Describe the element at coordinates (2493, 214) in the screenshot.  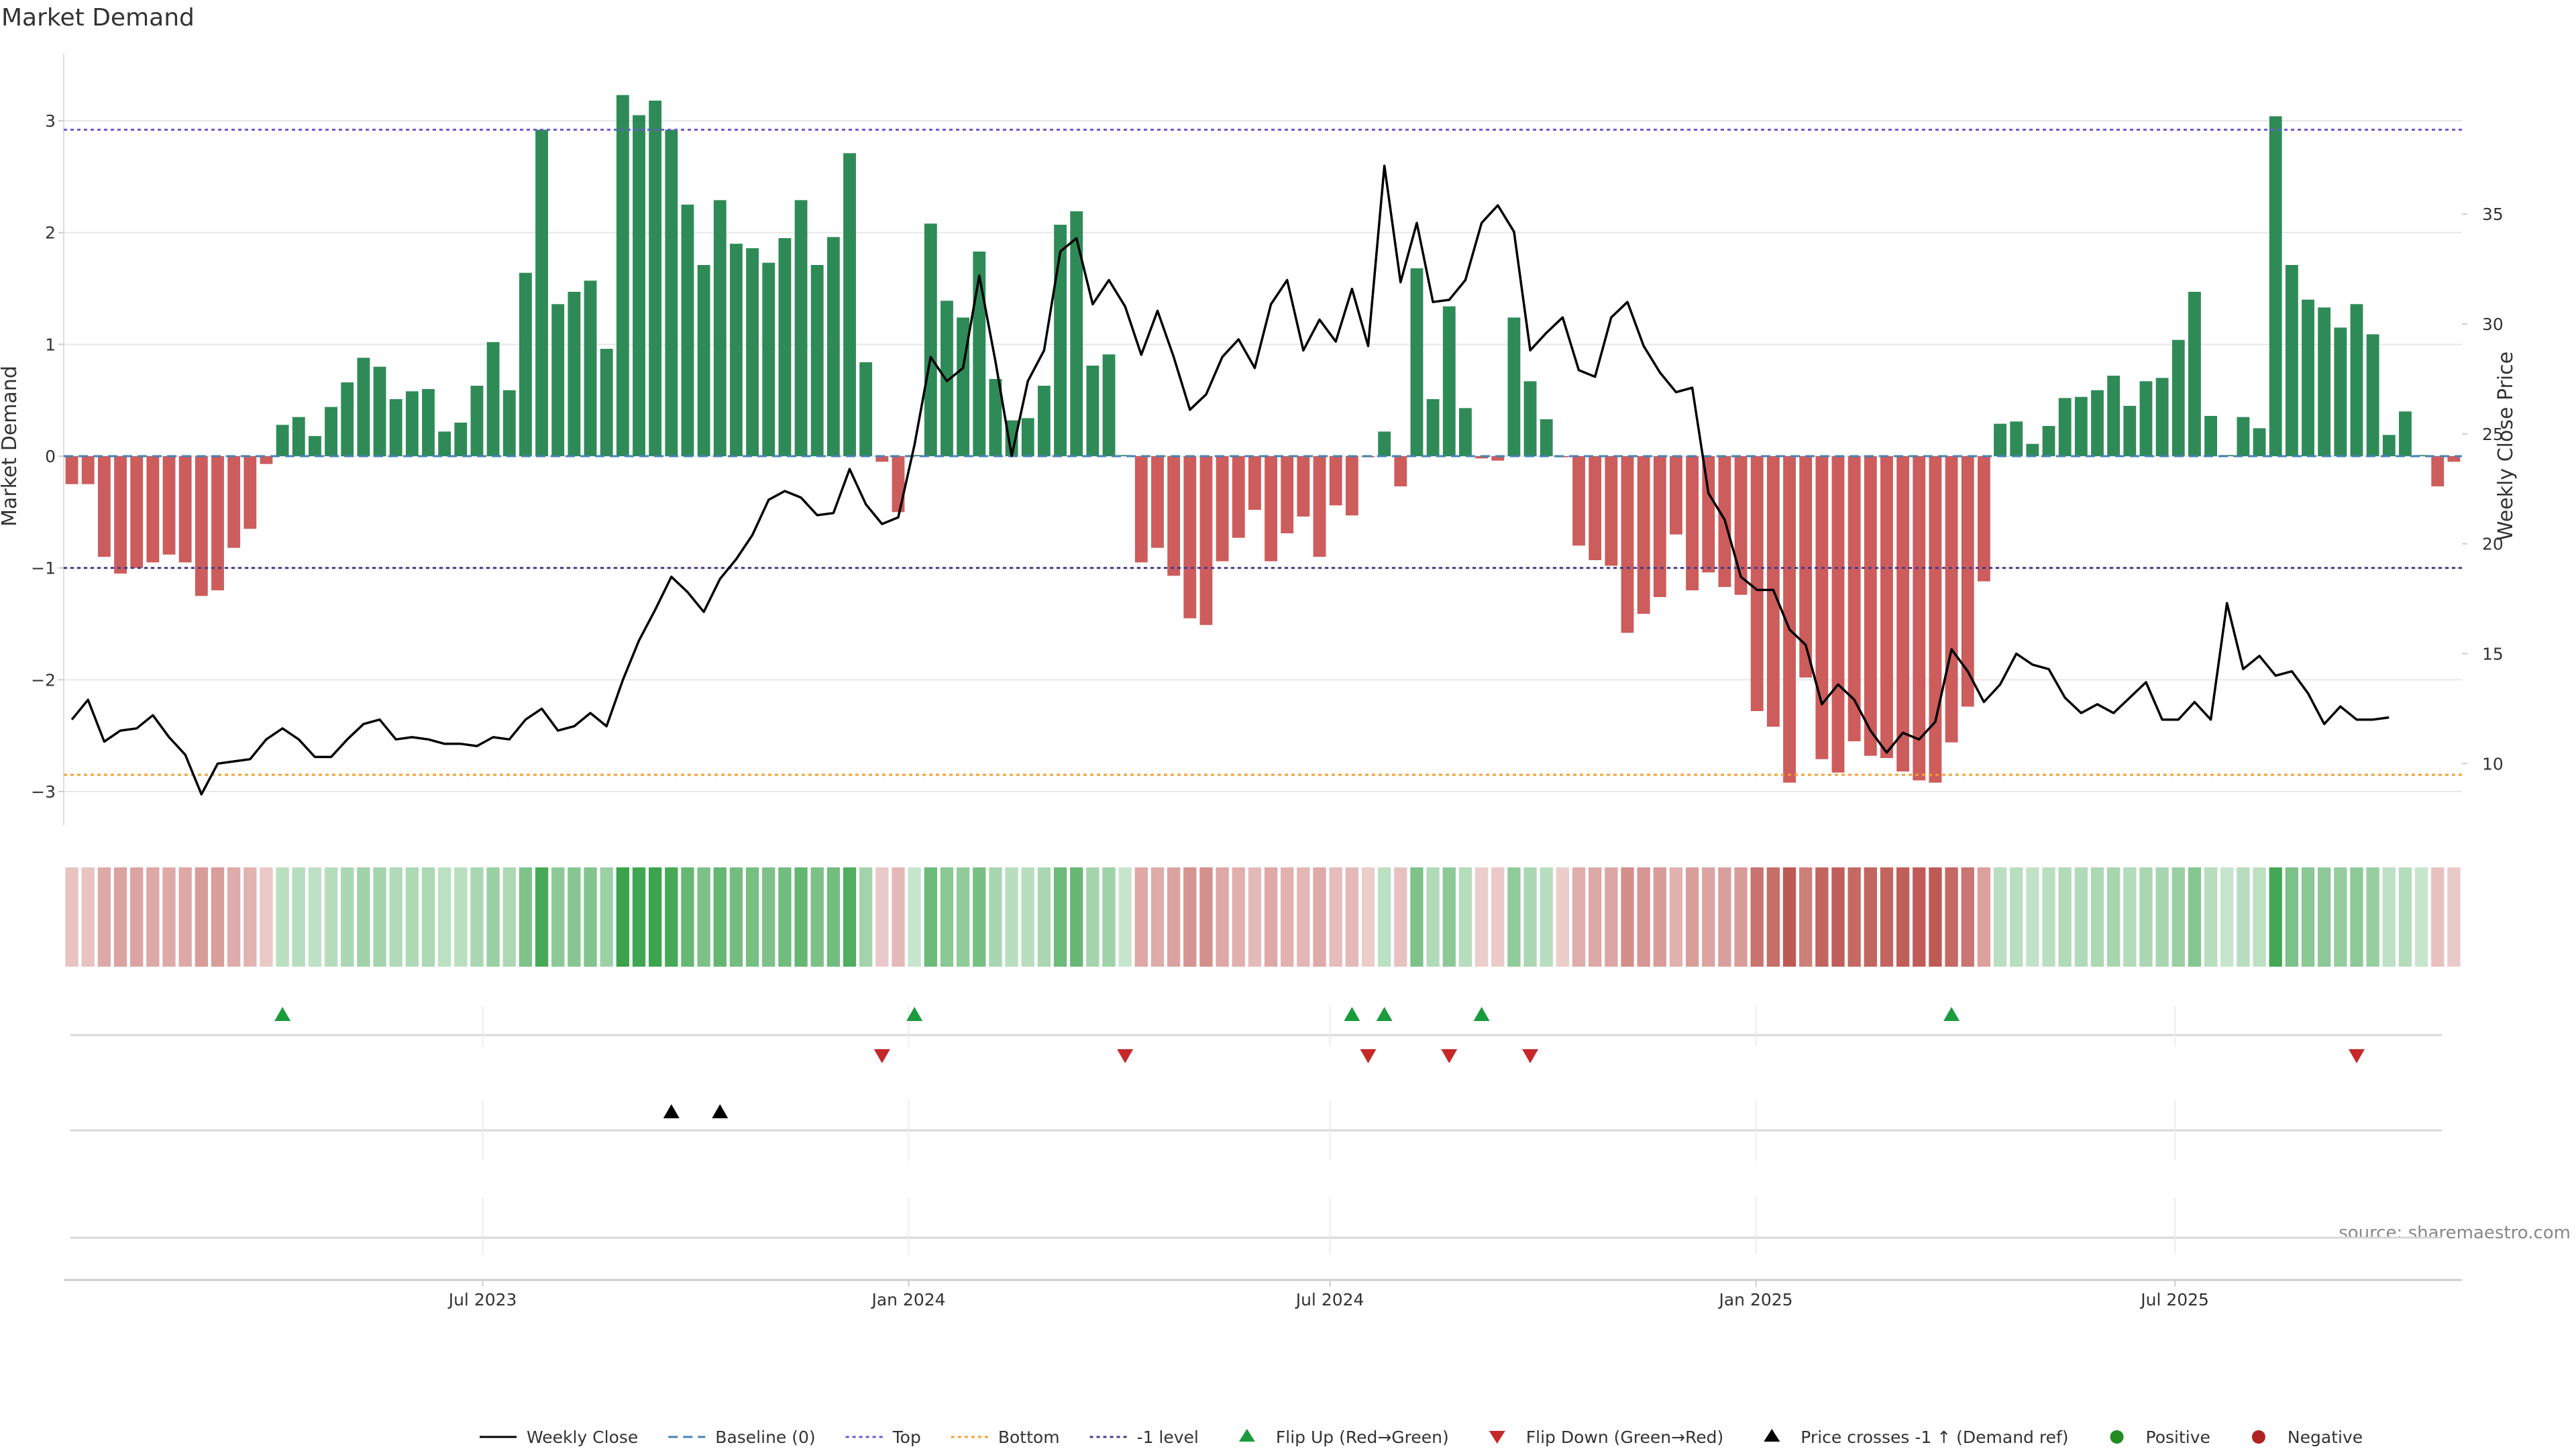
I see `right-tick-label: 35` at that location.